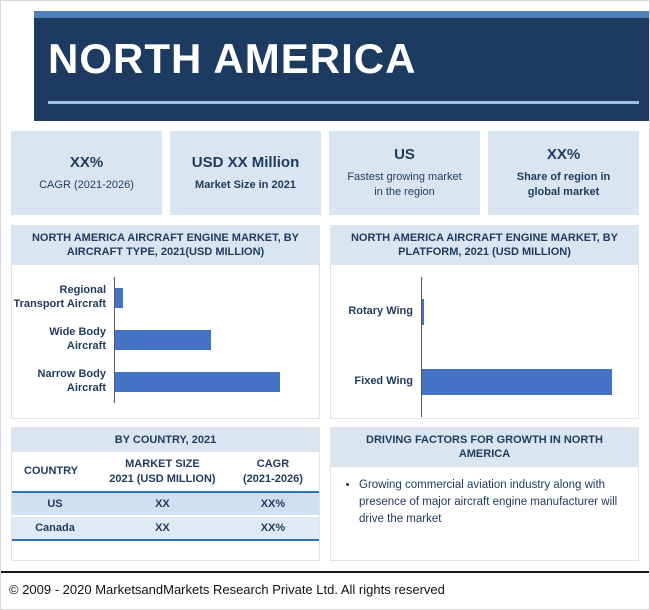  I want to click on chart-row: Fixed Wing, so click(478, 381).